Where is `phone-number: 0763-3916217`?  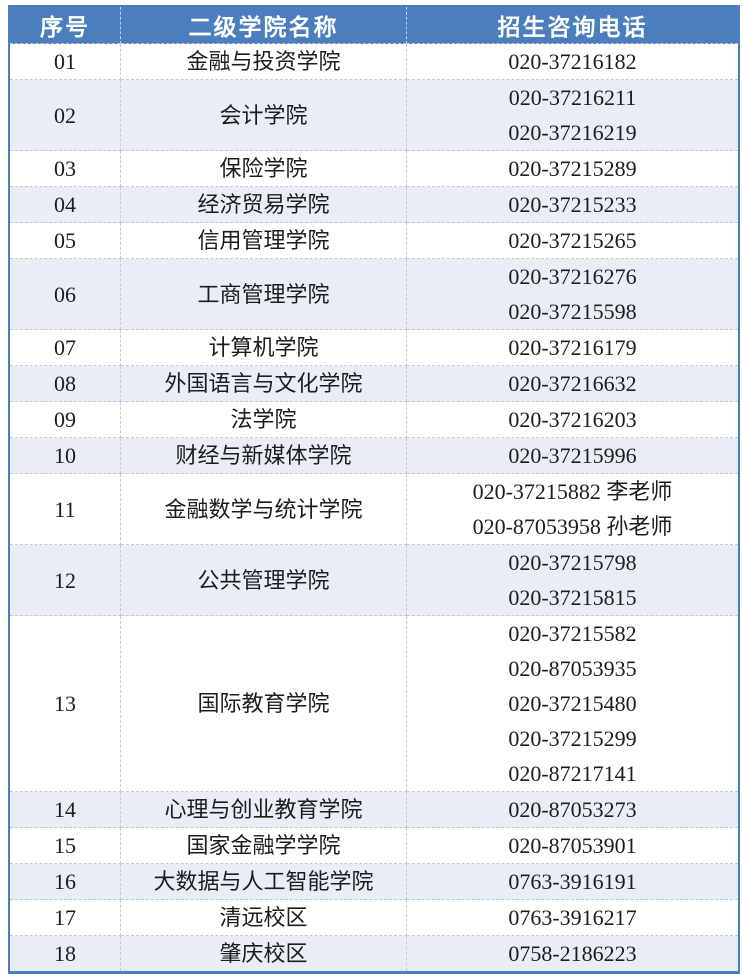 phone-number: 0763-3916217 is located at coordinates (572, 917).